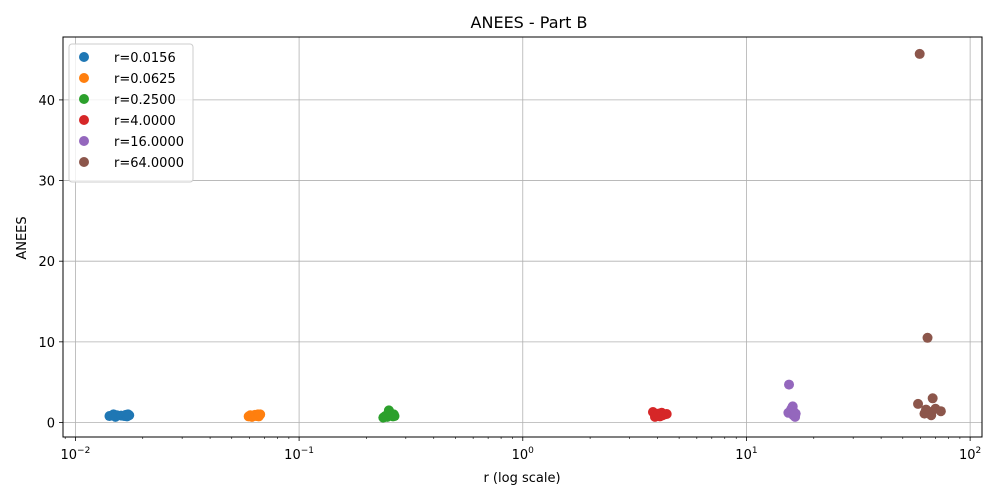 This screenshot has width=1000, height=500. I want to click on y-tick-label: 0, so click(51, 423).